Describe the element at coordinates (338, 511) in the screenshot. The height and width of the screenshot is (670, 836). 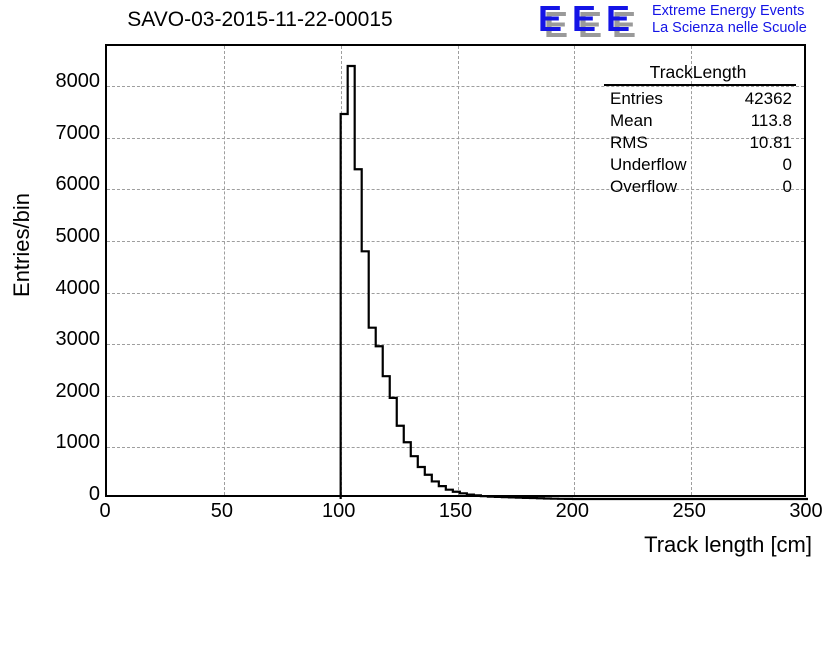
I see `x-tick-label: 100` at that location.